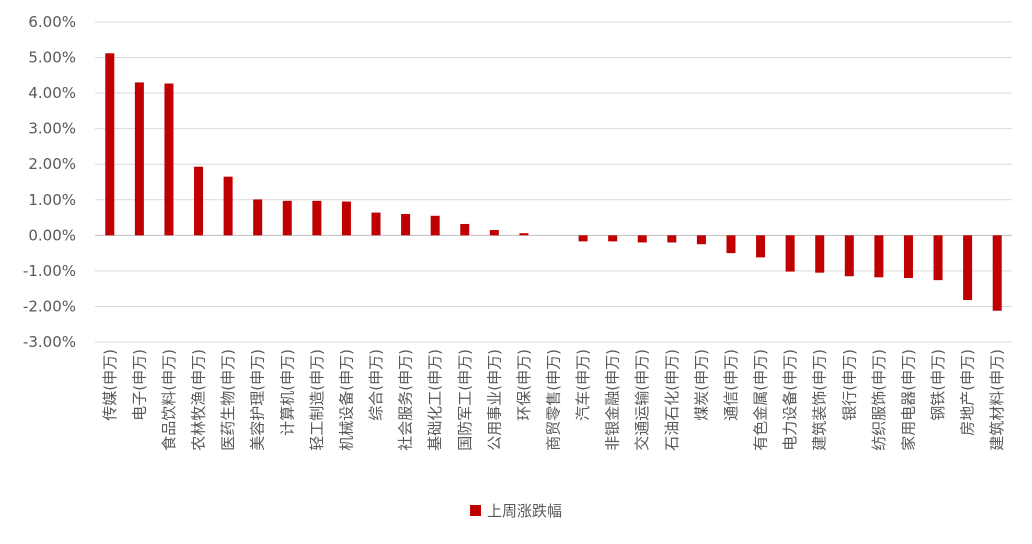  Describe the element at coordinates (317, 400) in the screenshot. I see `x-tick-label: 轻工制造(申万)` at that location.